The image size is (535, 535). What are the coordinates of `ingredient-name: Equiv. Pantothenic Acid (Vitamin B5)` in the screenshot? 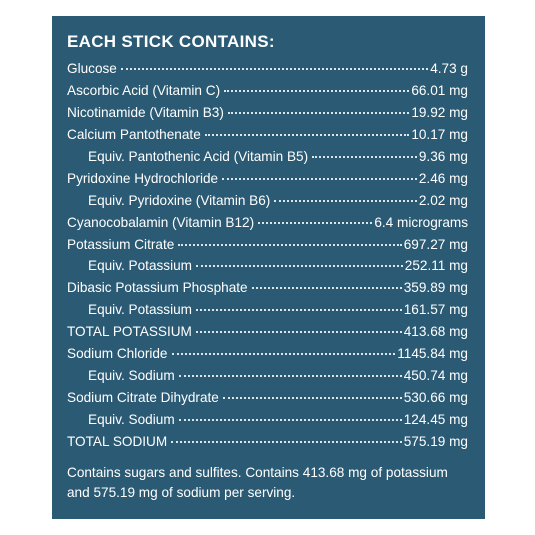 It's located at (198, 156).